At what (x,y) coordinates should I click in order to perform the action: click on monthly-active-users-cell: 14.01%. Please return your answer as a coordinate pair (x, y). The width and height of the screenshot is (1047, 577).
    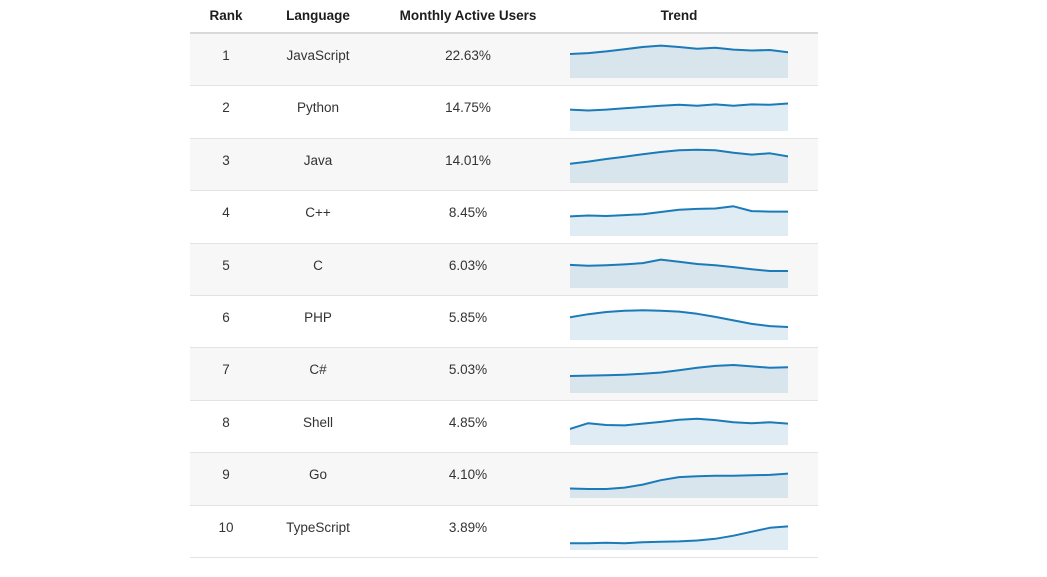
    Looking at the image, I should click on (468, 160).